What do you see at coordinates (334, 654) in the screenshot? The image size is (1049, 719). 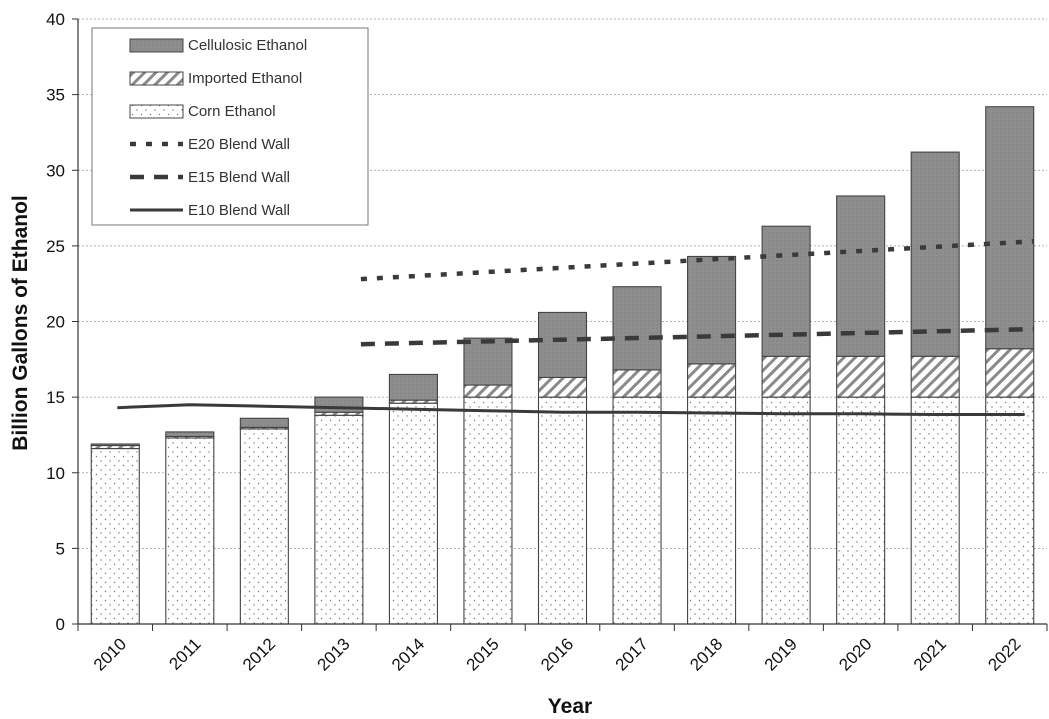 I see `x-tick-label: 2013` at bounding box center [334, 654].